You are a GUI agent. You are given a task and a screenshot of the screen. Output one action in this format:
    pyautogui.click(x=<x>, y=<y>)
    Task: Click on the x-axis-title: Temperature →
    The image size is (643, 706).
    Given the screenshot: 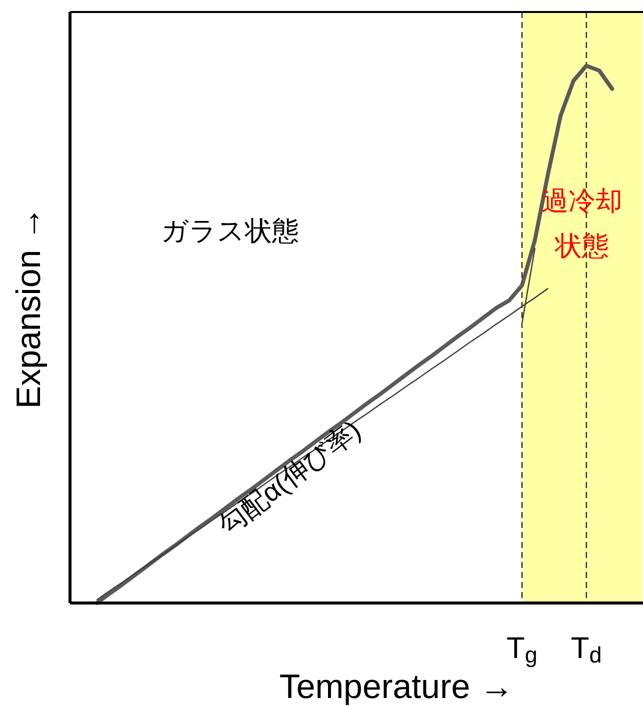 What is the action you would take?
    pyautogui.click(x=396, y=687)
    